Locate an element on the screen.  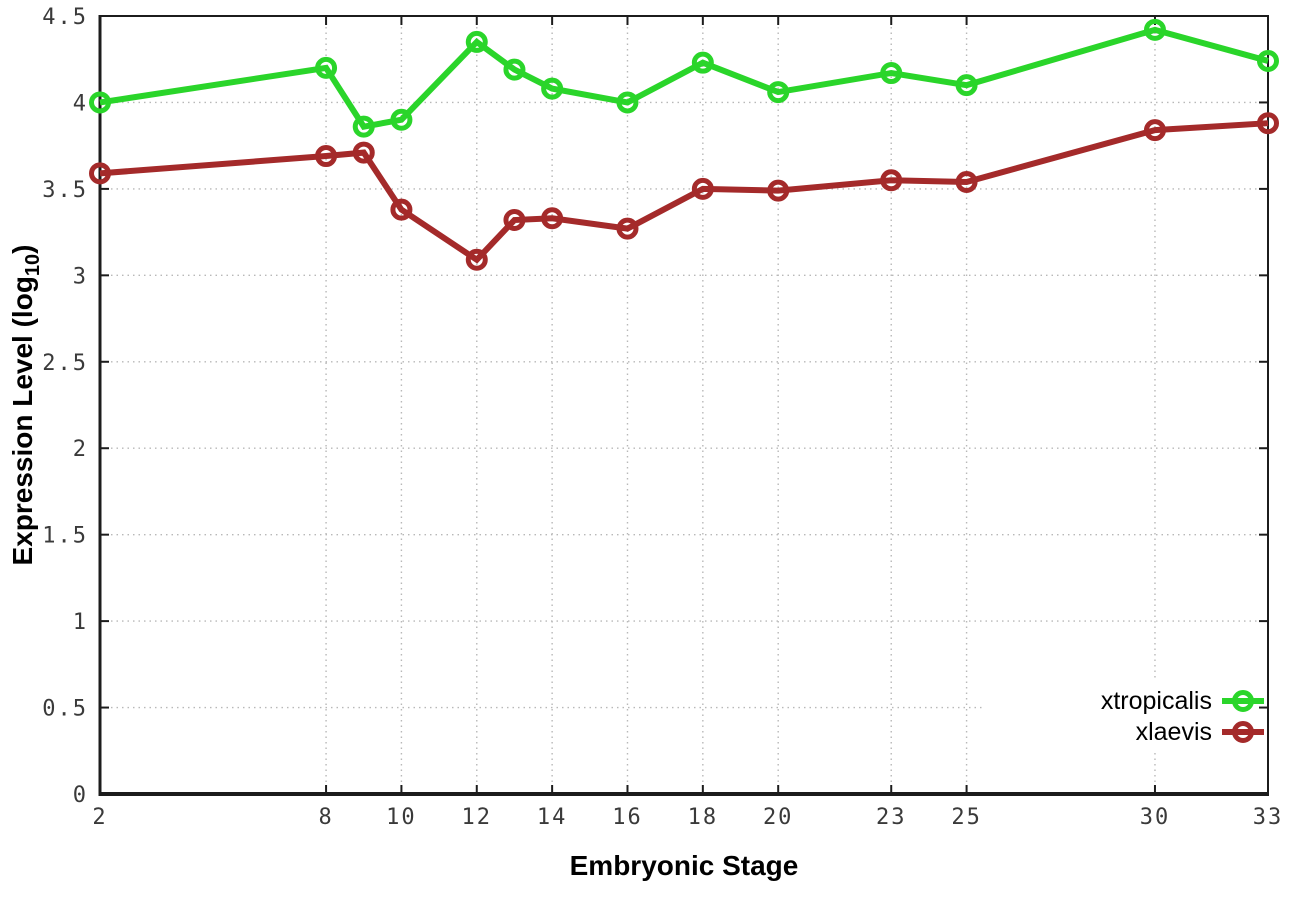
legend-label-xlaevis: xlaevis is located at coordinates (1174, 732).